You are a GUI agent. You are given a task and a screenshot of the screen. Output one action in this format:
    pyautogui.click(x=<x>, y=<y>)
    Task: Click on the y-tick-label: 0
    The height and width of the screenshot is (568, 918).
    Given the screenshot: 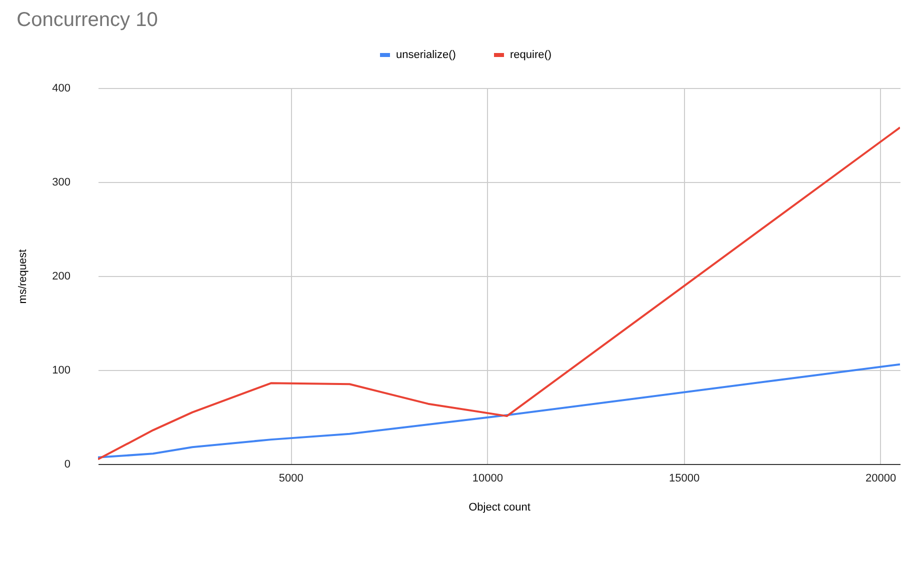 What is the action you would take?
    pyautogui.click(x=67, y=464)
    